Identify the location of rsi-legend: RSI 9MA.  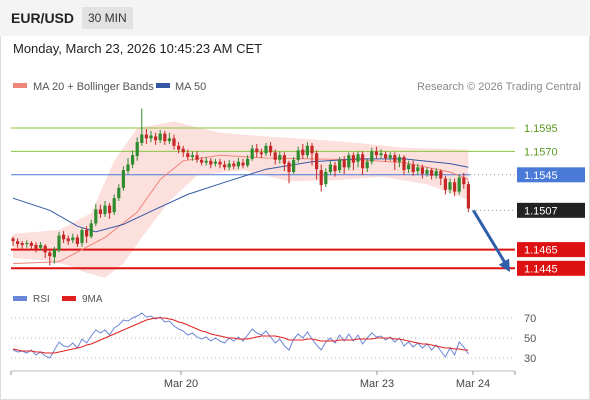
(58, 299).